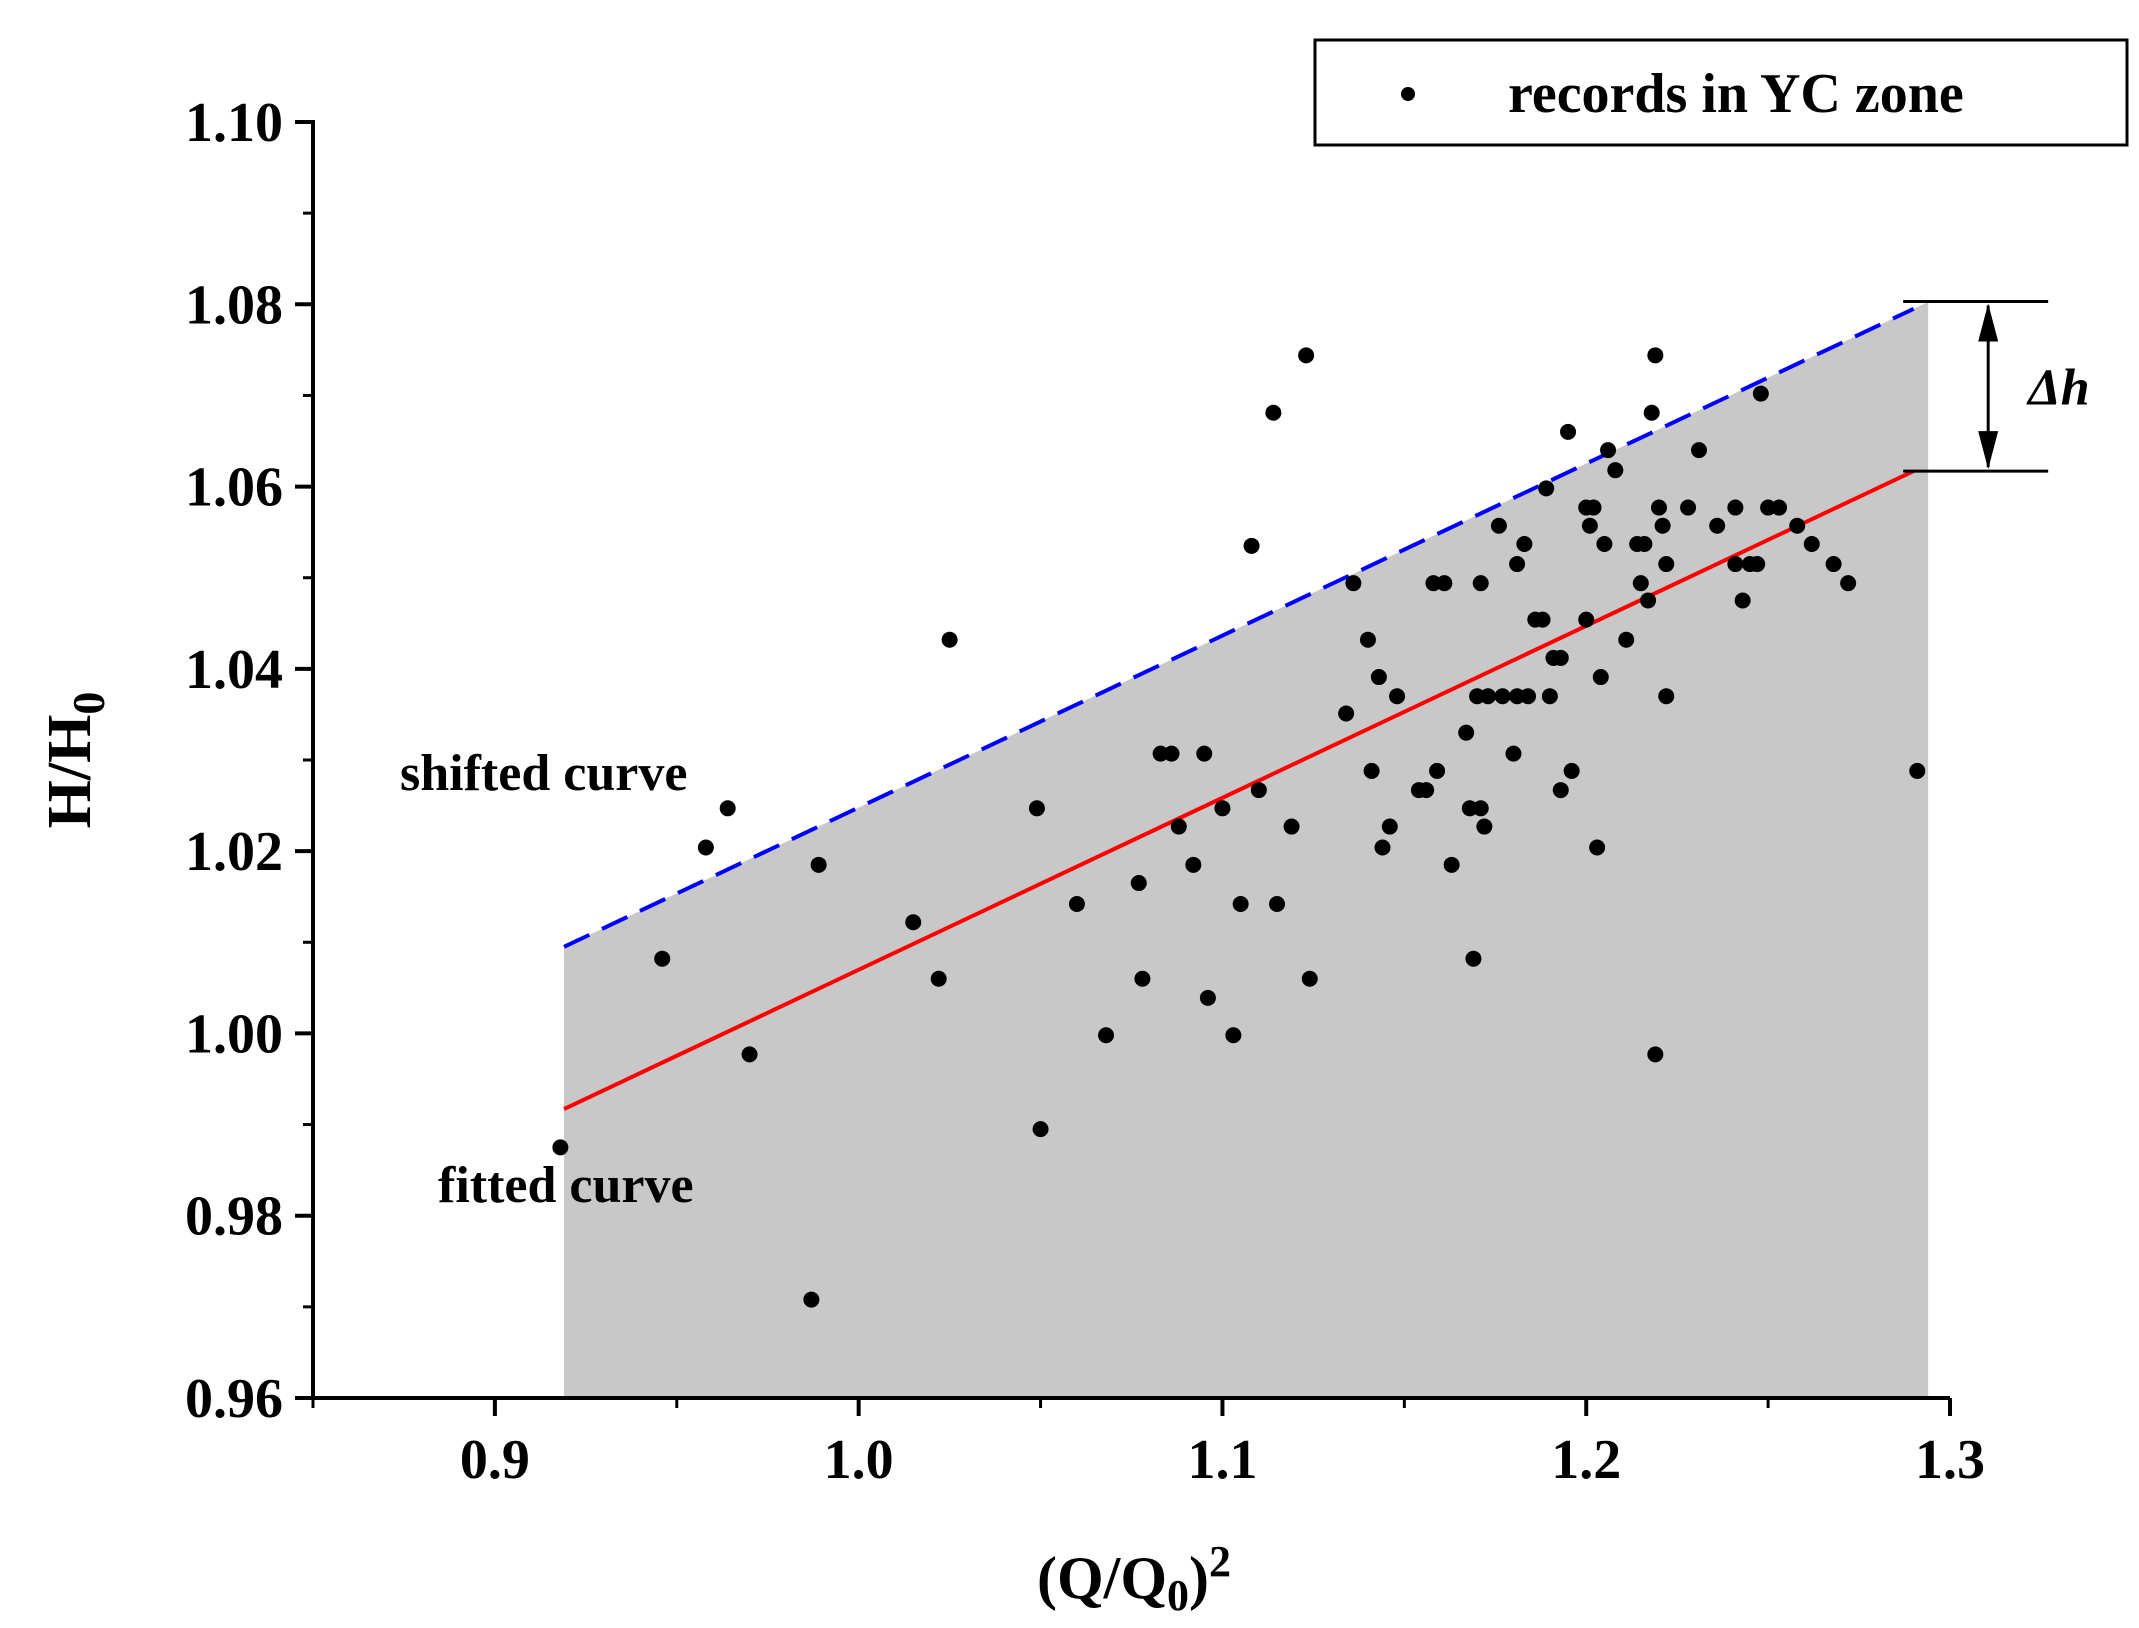 The height and width of the screenshot is (1628, 2139). Describe the element at coordinates (88, 703) in the screenshot. I see `y-axis-label-sub: 0` at that location.